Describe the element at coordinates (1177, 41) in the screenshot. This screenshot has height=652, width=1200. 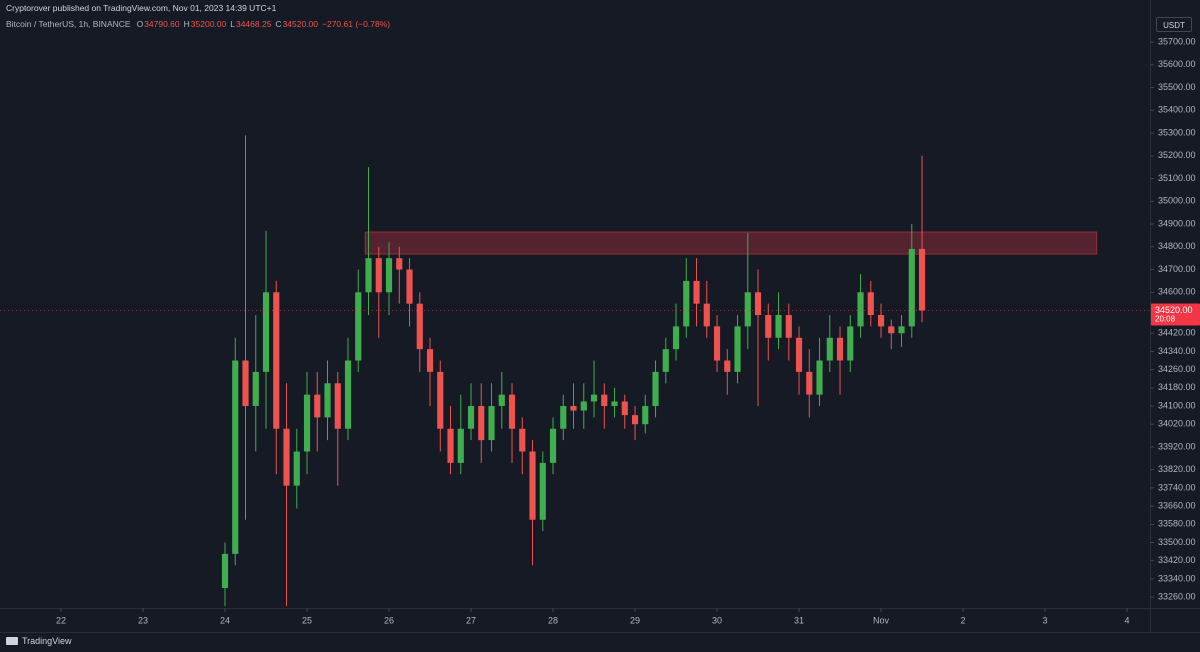
I see `y-tick-label: 35700.00` at that location.